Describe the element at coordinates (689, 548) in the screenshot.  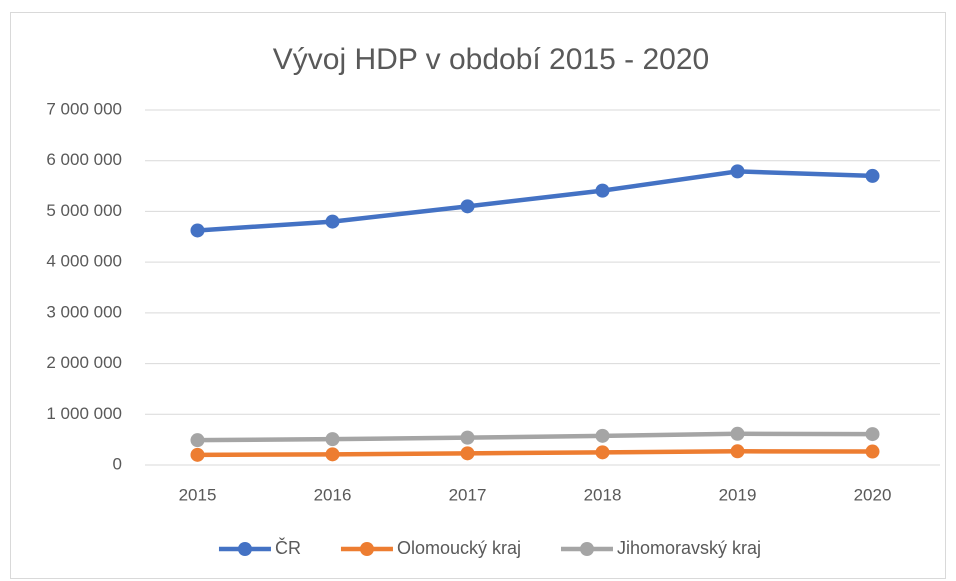
I see `legend-label: Jihomoravský kraj` at that location.